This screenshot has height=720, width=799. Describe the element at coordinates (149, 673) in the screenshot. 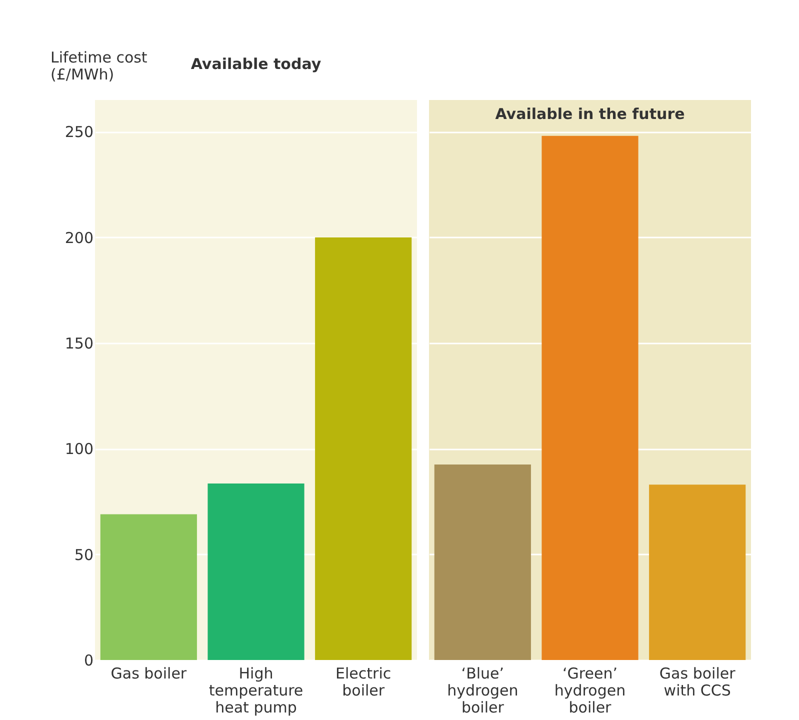

I see `x-tick-label: Gas boiler` at that location.